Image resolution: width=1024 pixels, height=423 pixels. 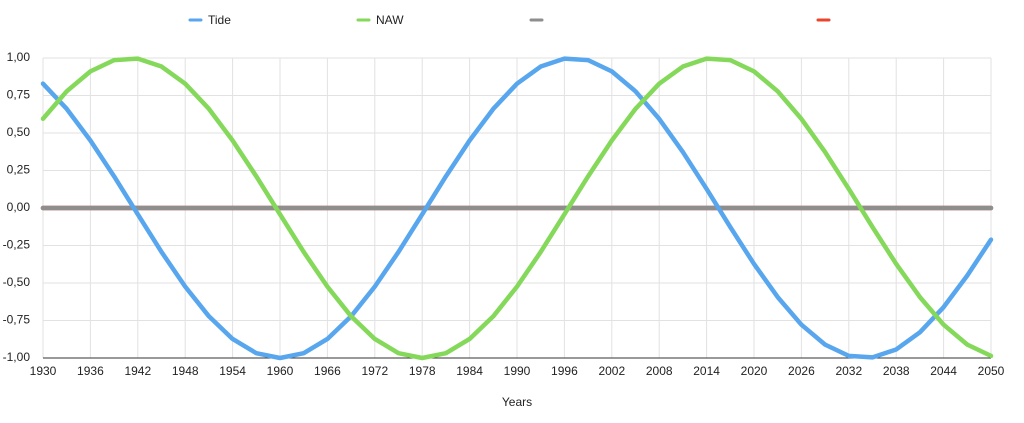 What do you see at coordinates (390, 20) in the screenshot?
I see `legend-label: NAW` at bounding box center [390, 20].